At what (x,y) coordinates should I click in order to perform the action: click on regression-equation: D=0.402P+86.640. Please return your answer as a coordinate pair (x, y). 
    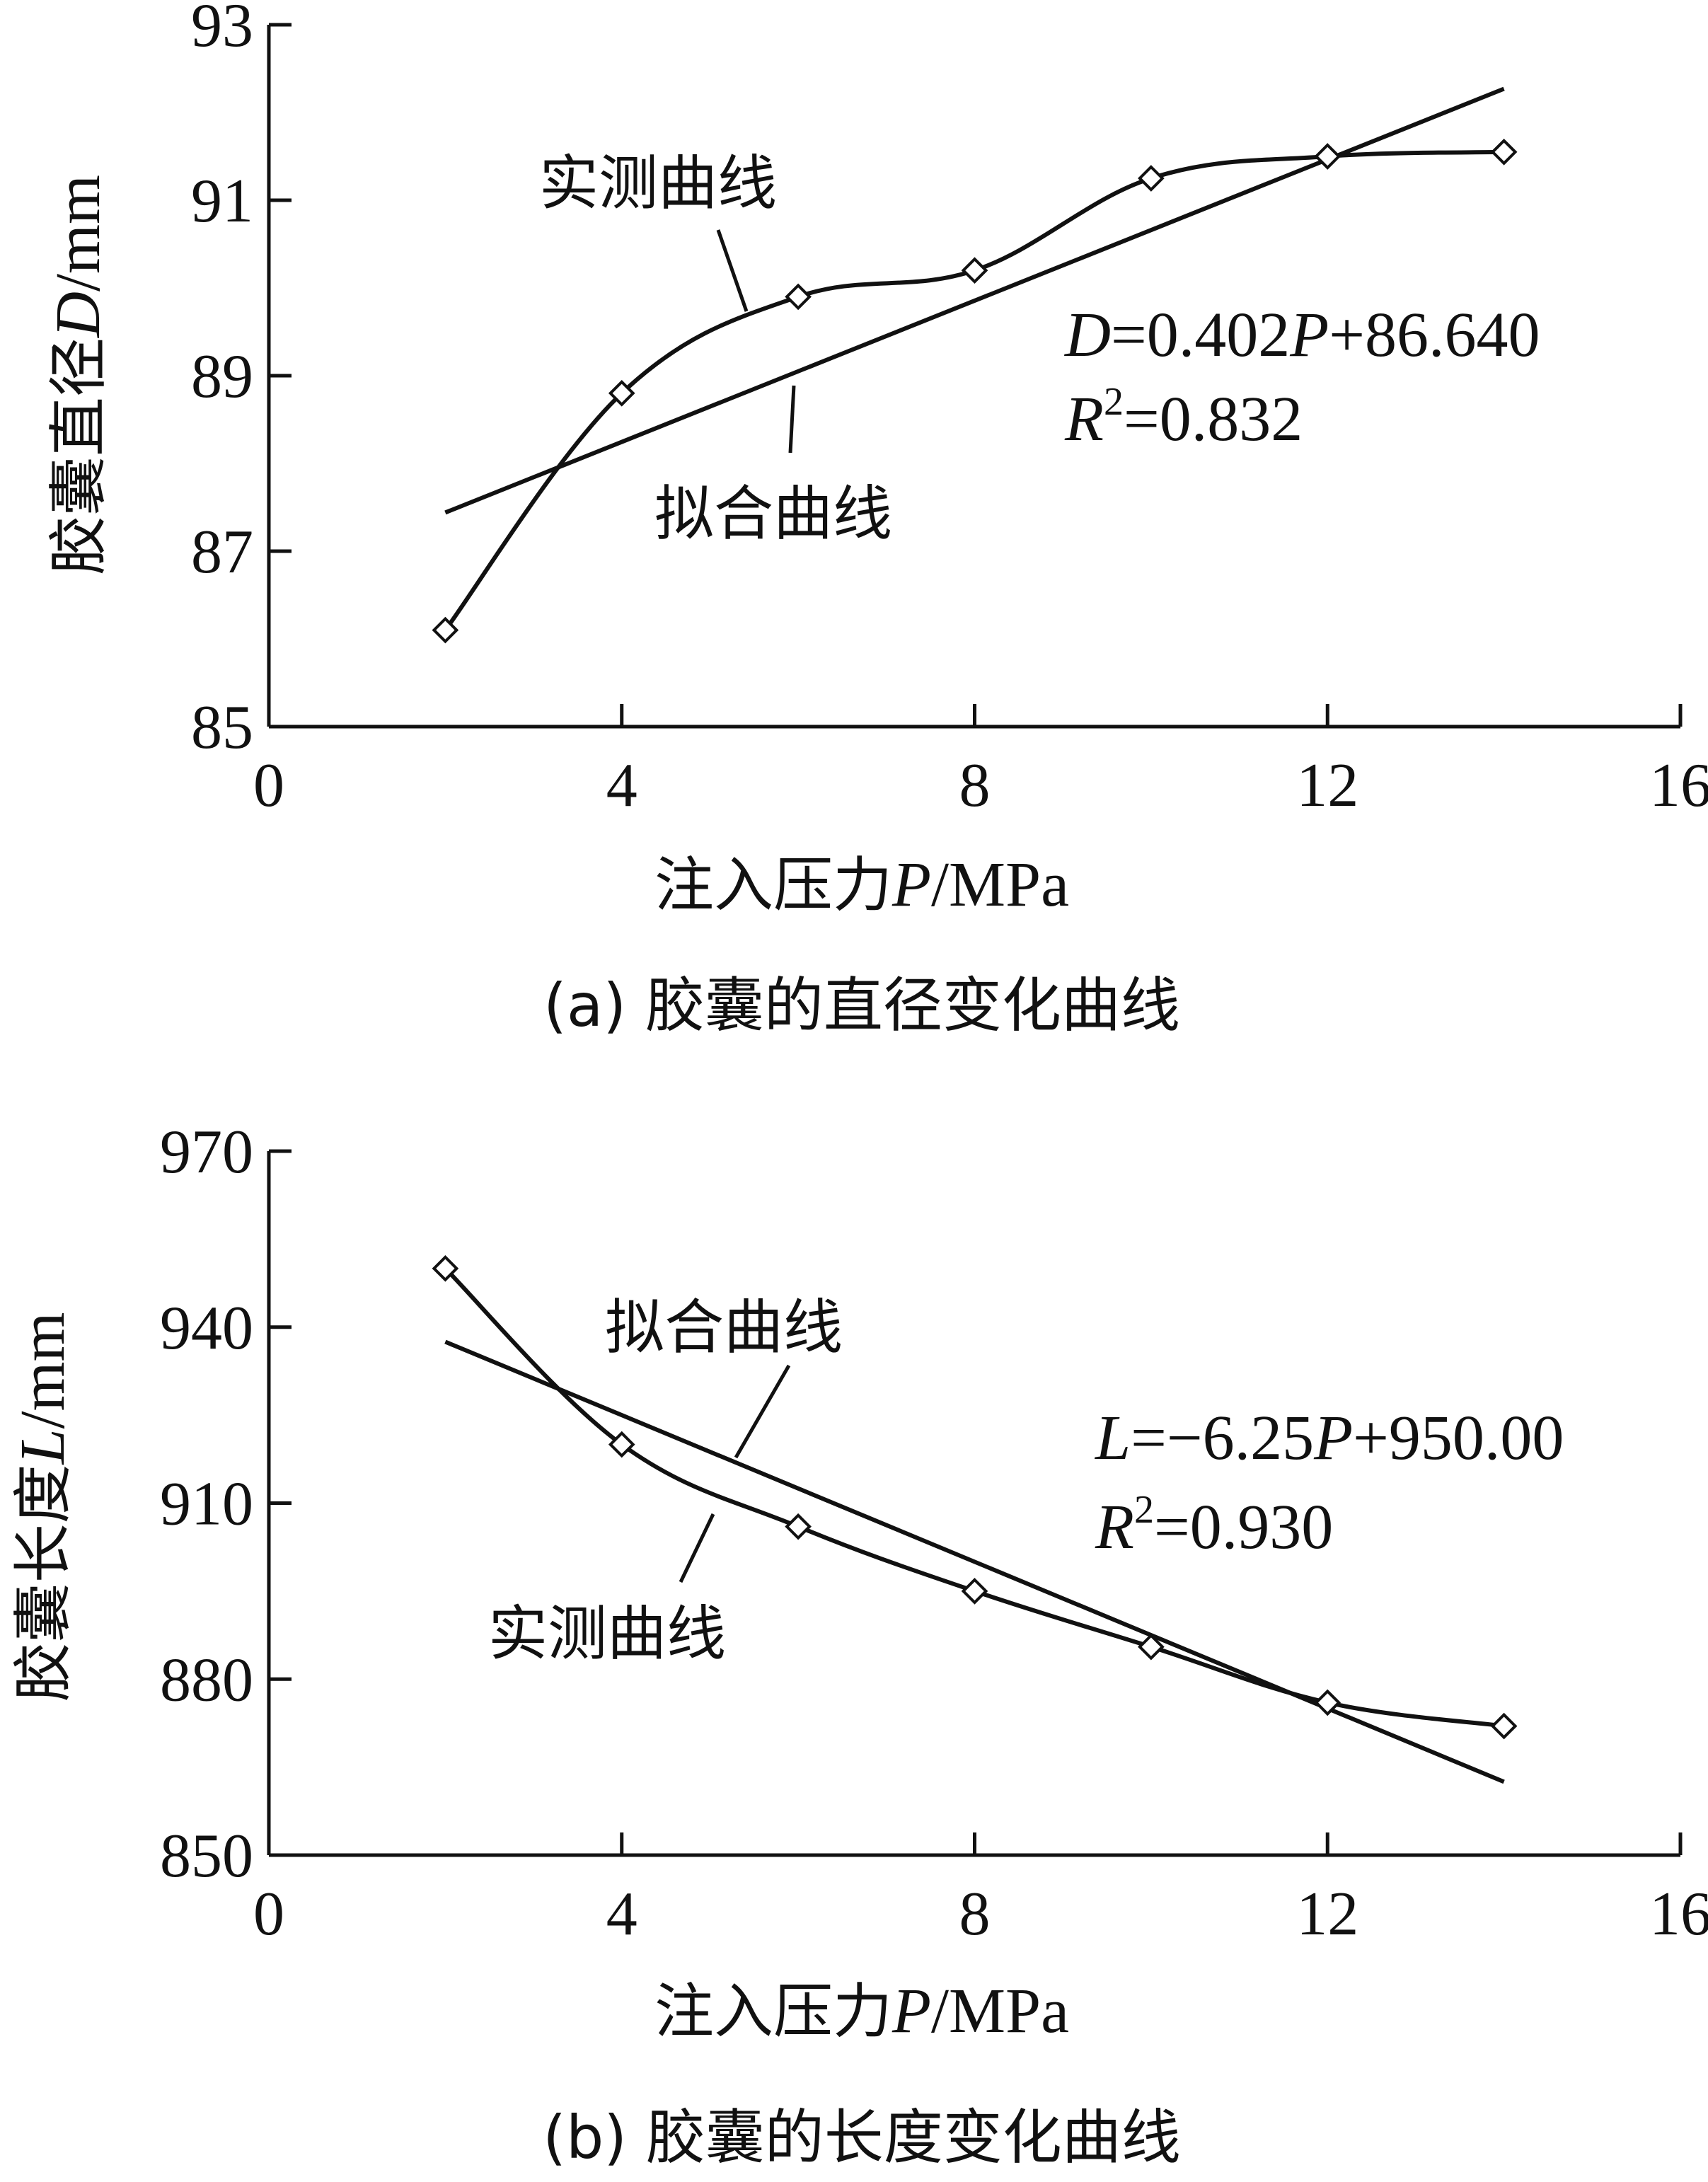
    Looking at the image, I should click on (1301, 335).